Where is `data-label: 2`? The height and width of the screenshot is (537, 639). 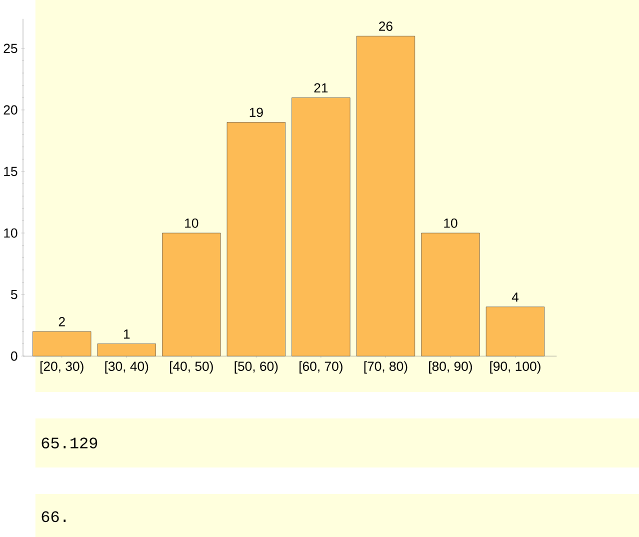
data-label: 2 is located at coordinates (61, 321).